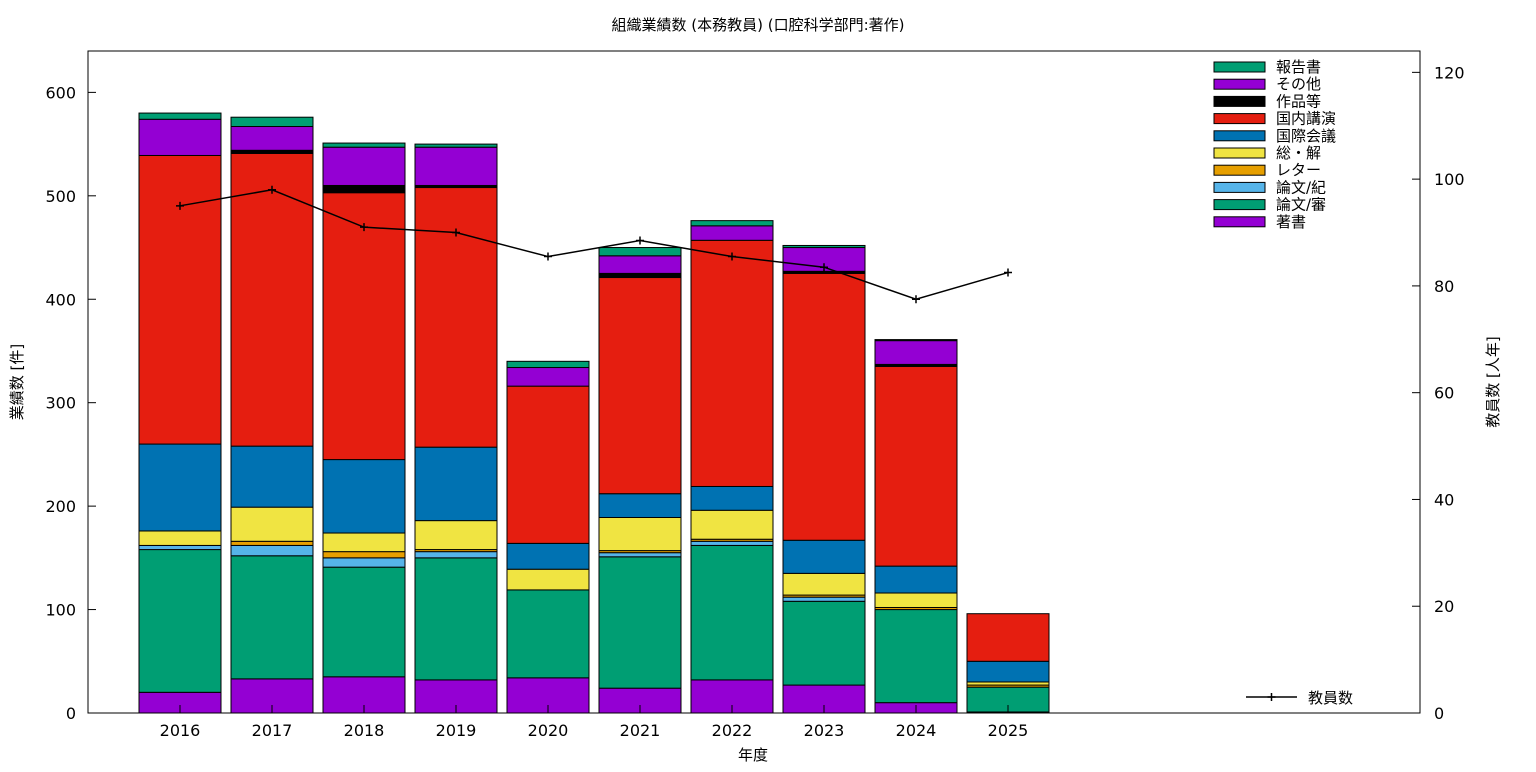 The width and height of the screenshot is (1536, 772). Describe the element at coordinates (60, 403) in the screenshot. I see `y-tick-label: 300` at that location.